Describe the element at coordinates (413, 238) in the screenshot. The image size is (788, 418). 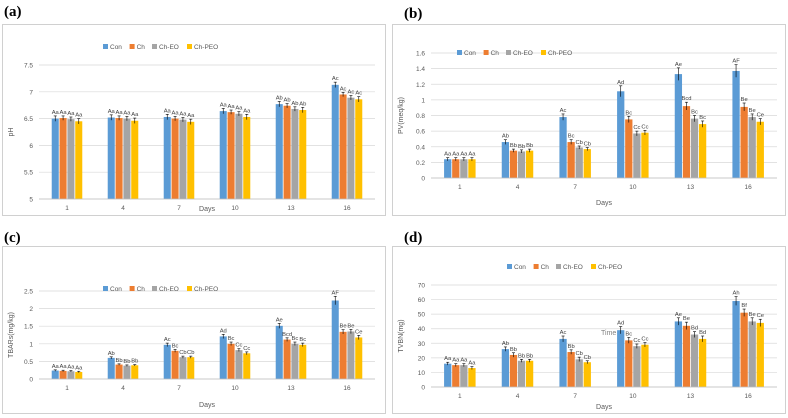
I see `panel-d-letter: (d)` at that location.